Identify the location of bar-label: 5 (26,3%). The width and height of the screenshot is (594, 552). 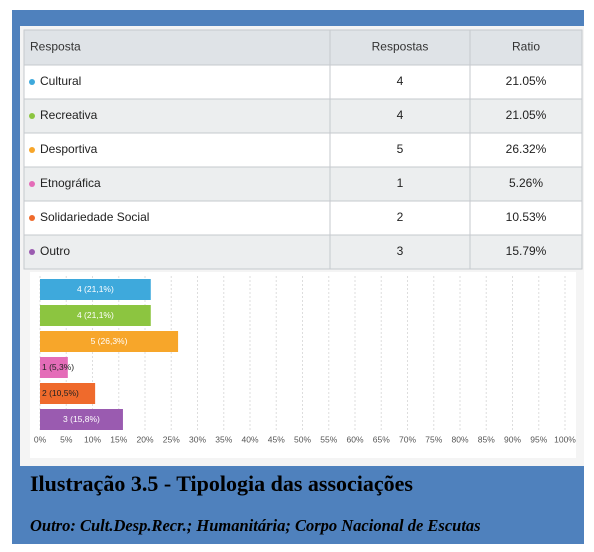
(109, 341).